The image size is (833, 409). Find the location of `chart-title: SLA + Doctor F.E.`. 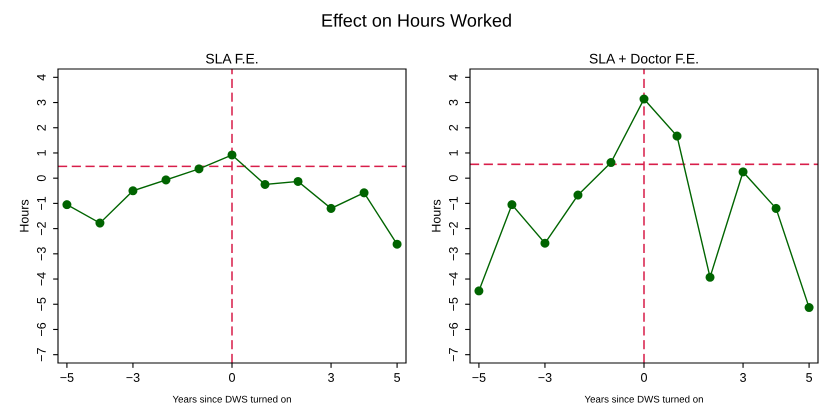

chart-title: SLA + Doctor F.E. is located at coordinates (644, 59).